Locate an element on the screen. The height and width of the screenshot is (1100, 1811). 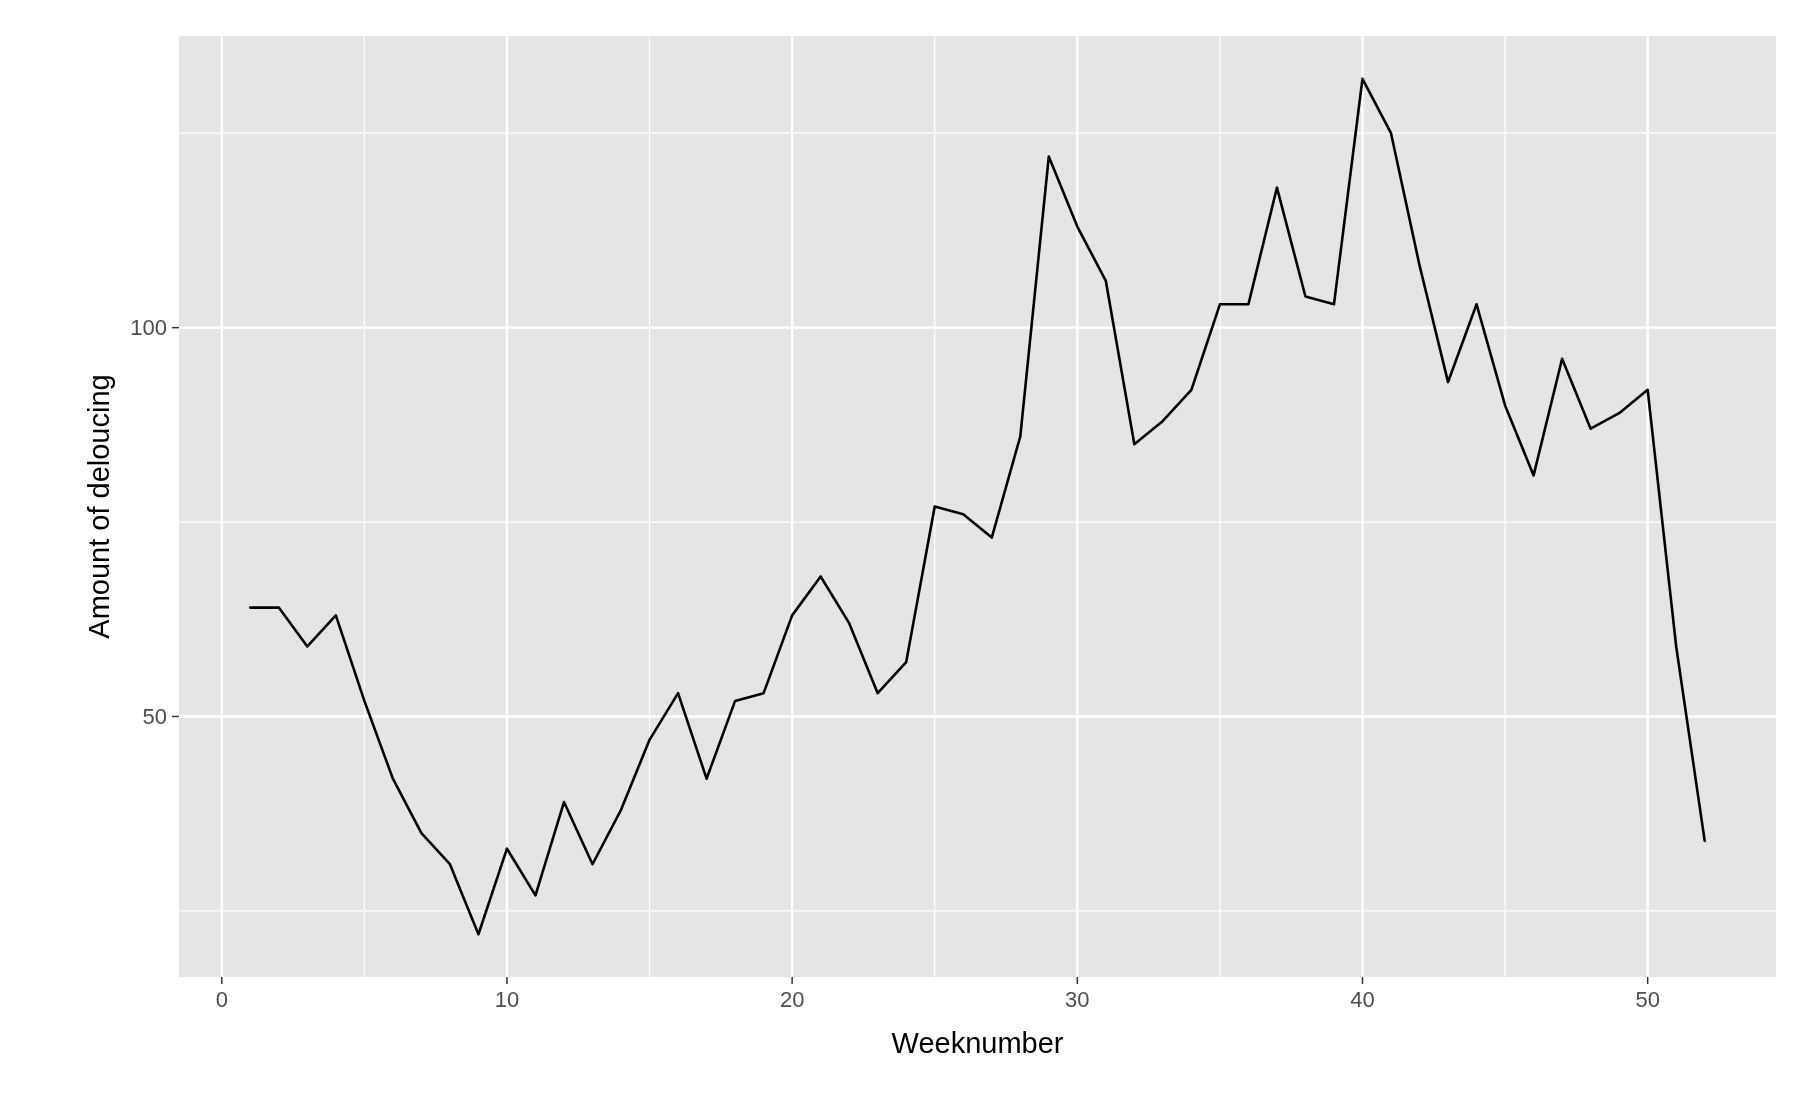
x-axis-title: Weeknumber is located at coordinates (977, 1043).